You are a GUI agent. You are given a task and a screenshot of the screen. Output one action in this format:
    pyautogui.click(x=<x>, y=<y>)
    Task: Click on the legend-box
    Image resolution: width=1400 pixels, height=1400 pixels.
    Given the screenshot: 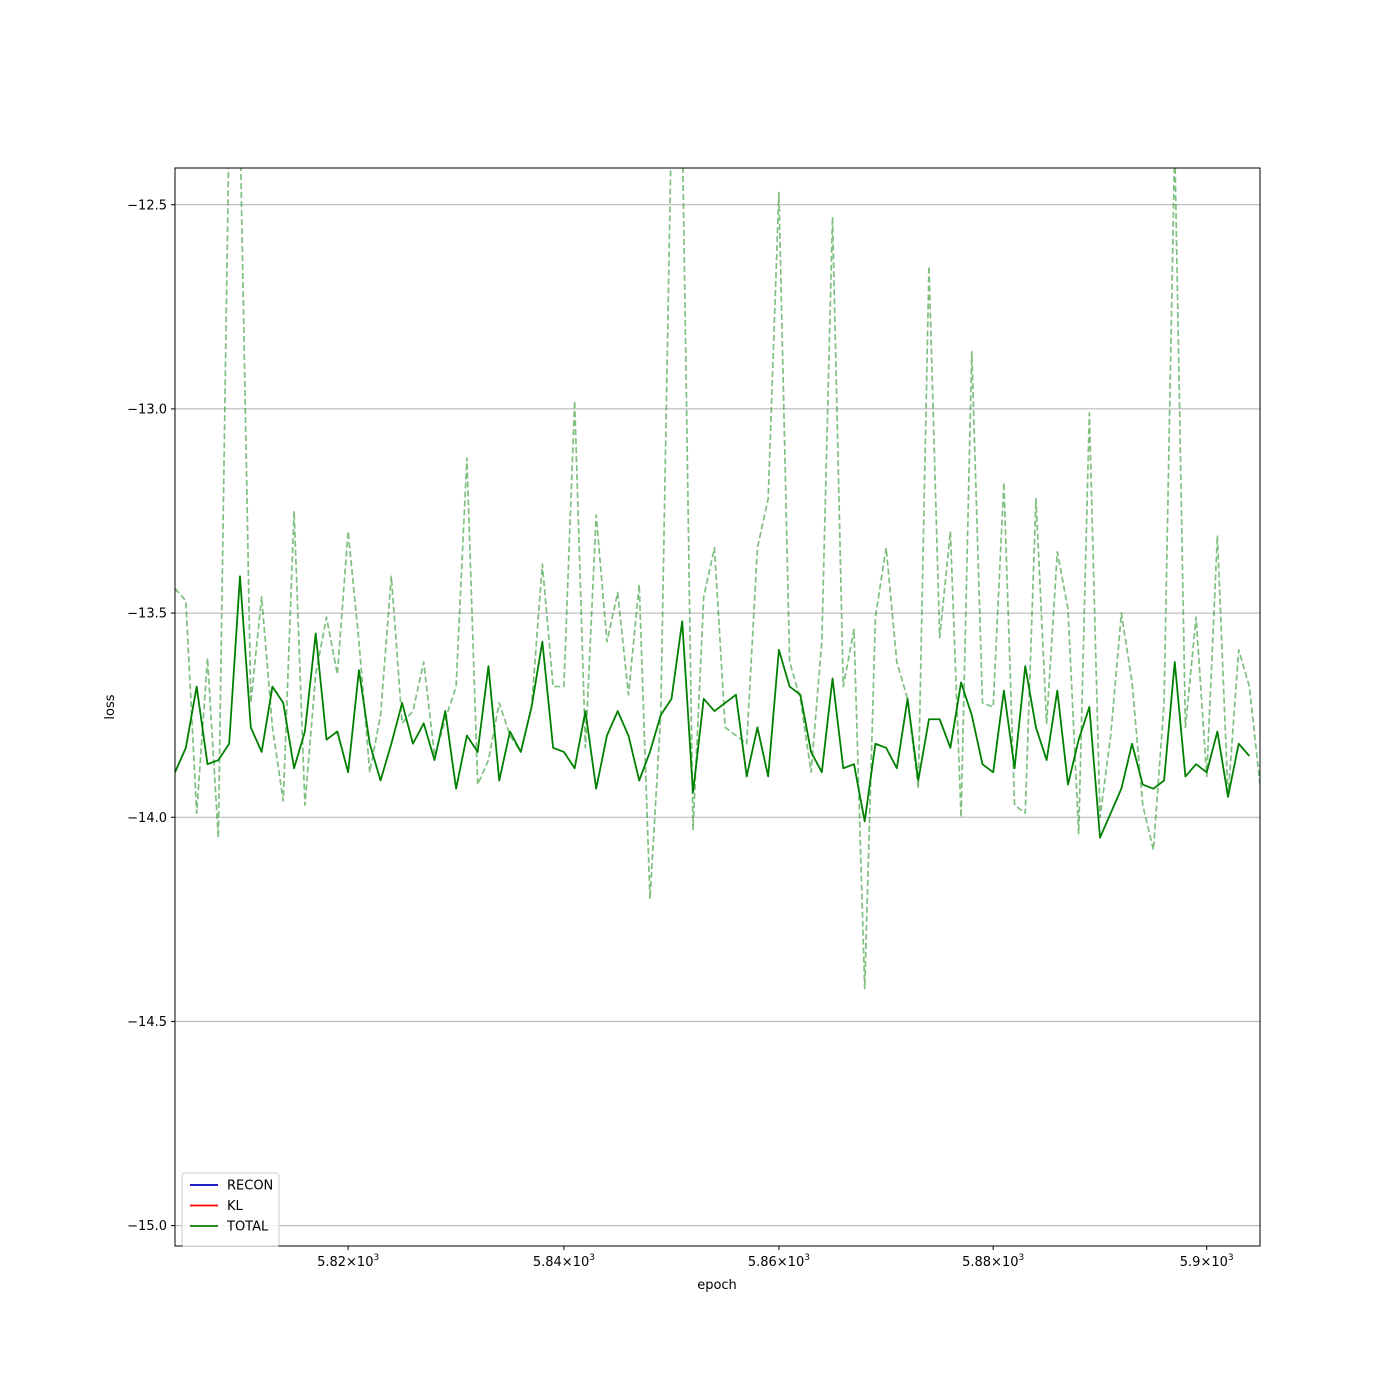 What is the action you would take?
    pyautogui.click(x=230, y=1209)
    